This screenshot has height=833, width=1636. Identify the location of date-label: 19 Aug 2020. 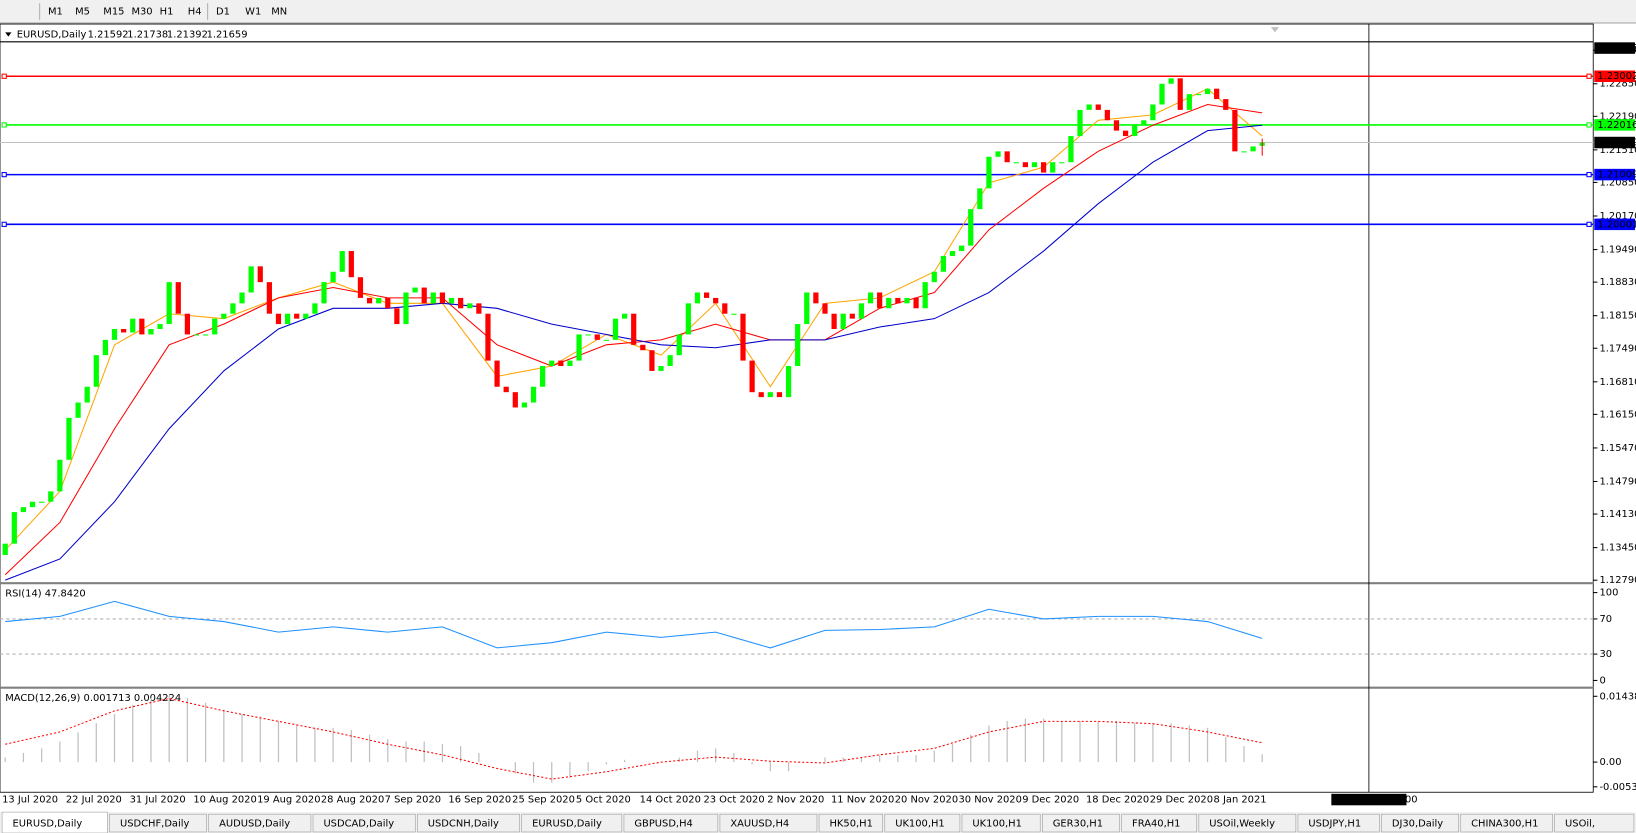
(288, 800).